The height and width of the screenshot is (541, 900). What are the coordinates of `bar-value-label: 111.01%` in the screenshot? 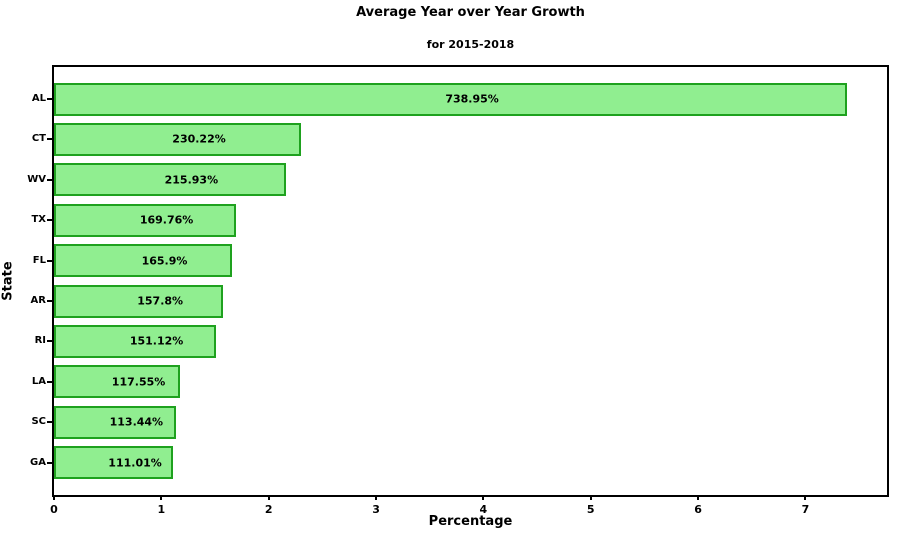 It's located at (135, 463).